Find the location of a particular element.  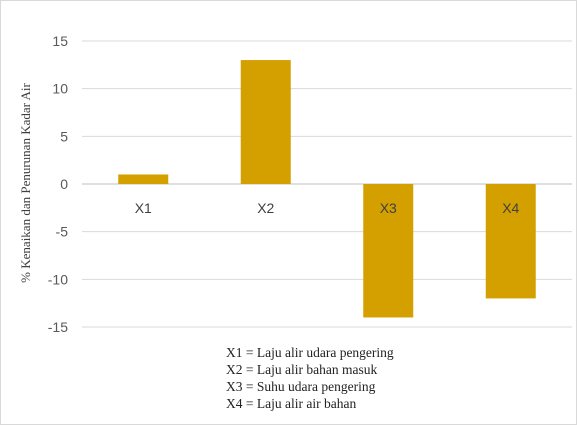

note-x3: X3 = Suhu udara pengering is located at coordinates (301, 386).